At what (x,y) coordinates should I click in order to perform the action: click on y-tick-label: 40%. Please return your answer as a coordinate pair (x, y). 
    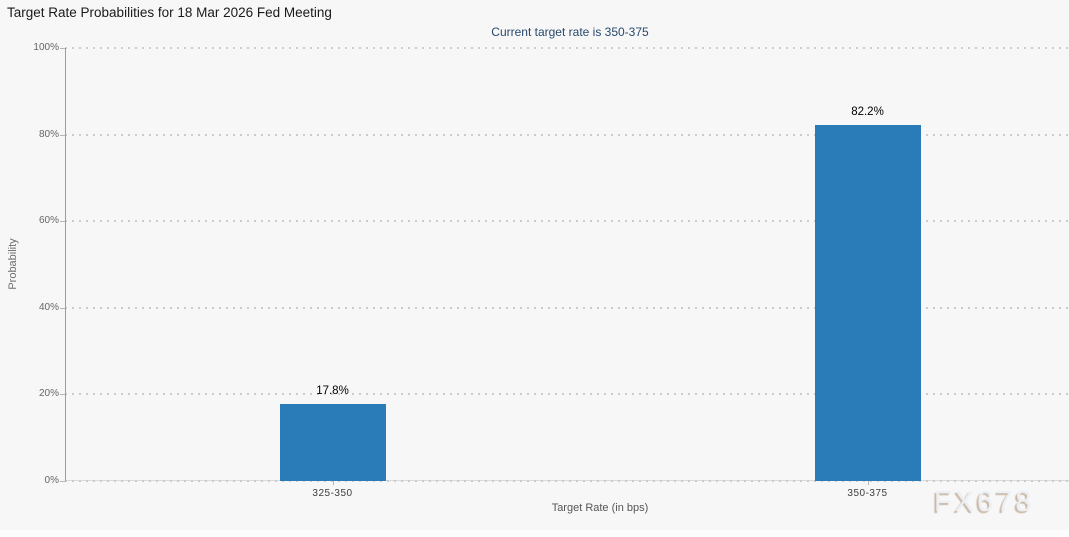
    Looking at the image, I should click on (48, 307).